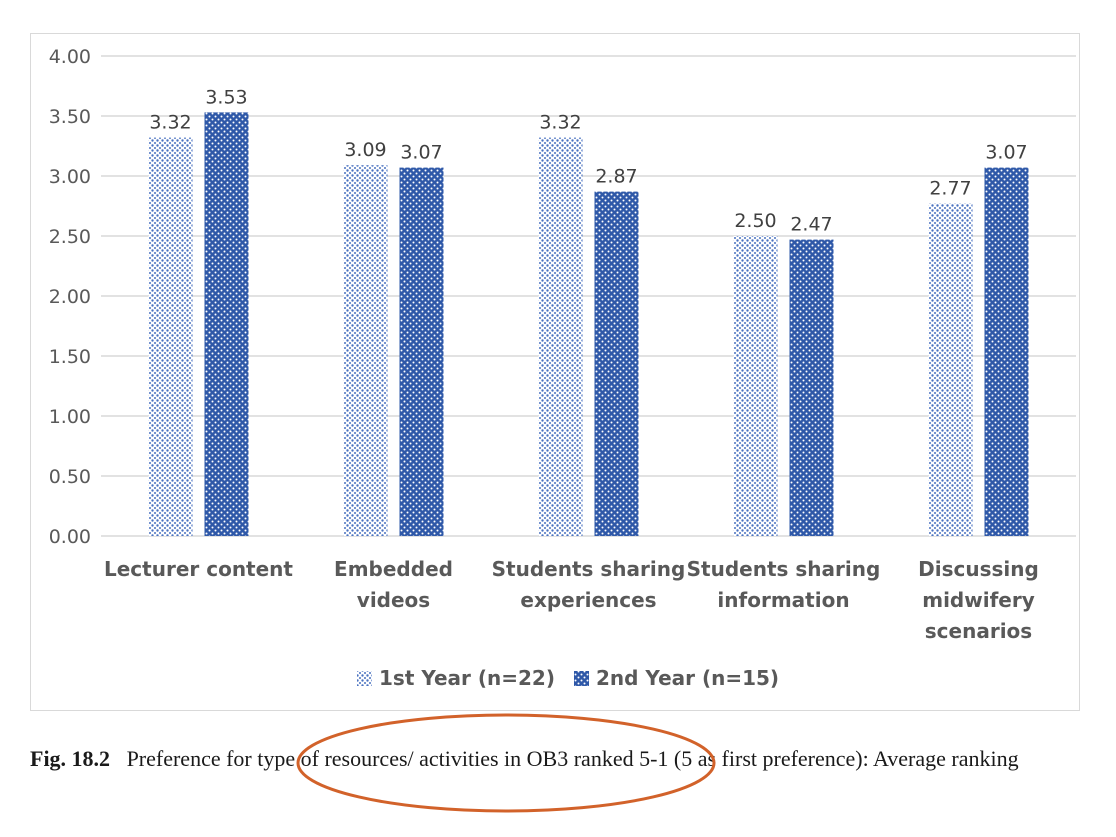 The width and height of the screenshot is (1116, 837). Describe the element at coordinates (226, 97) in the screenshot. I see `data-label: 3.53` at that location.